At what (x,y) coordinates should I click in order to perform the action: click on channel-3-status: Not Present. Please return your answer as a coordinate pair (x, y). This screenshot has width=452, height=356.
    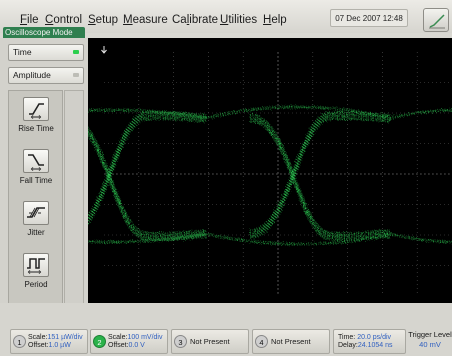
    Looking at the image, I should click on (210, 341).